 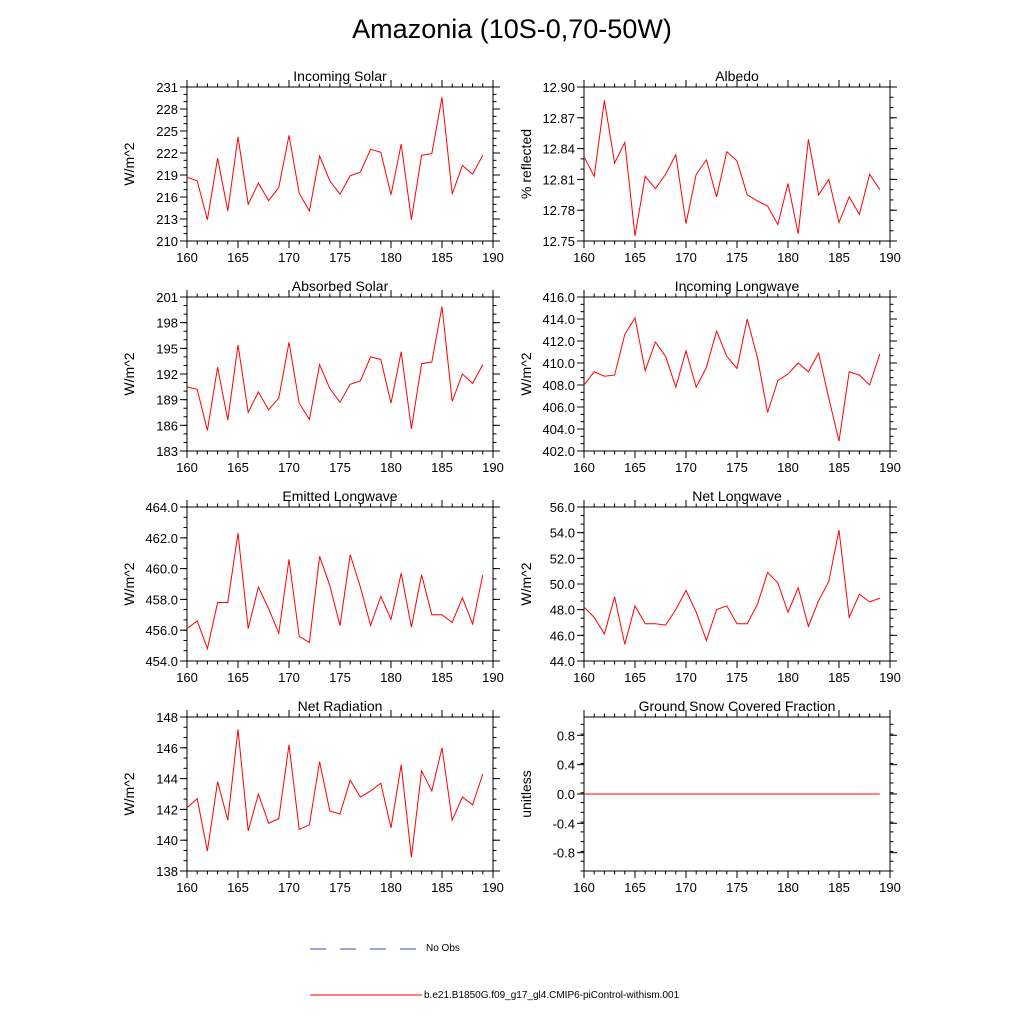 What do you see at coordinates (558, 149) in the screenshot?
I see `y-tick-label: 12.84` at bounding box center [558, 149].